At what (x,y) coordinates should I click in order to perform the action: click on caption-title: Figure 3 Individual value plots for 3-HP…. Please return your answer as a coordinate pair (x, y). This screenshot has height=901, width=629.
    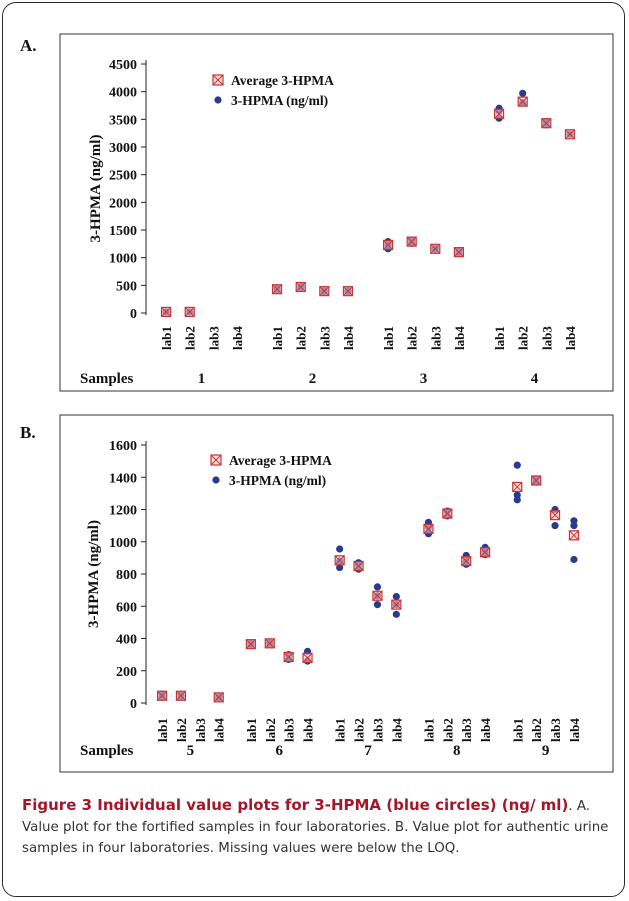
    Looking at the image, I should click on (295, 805).